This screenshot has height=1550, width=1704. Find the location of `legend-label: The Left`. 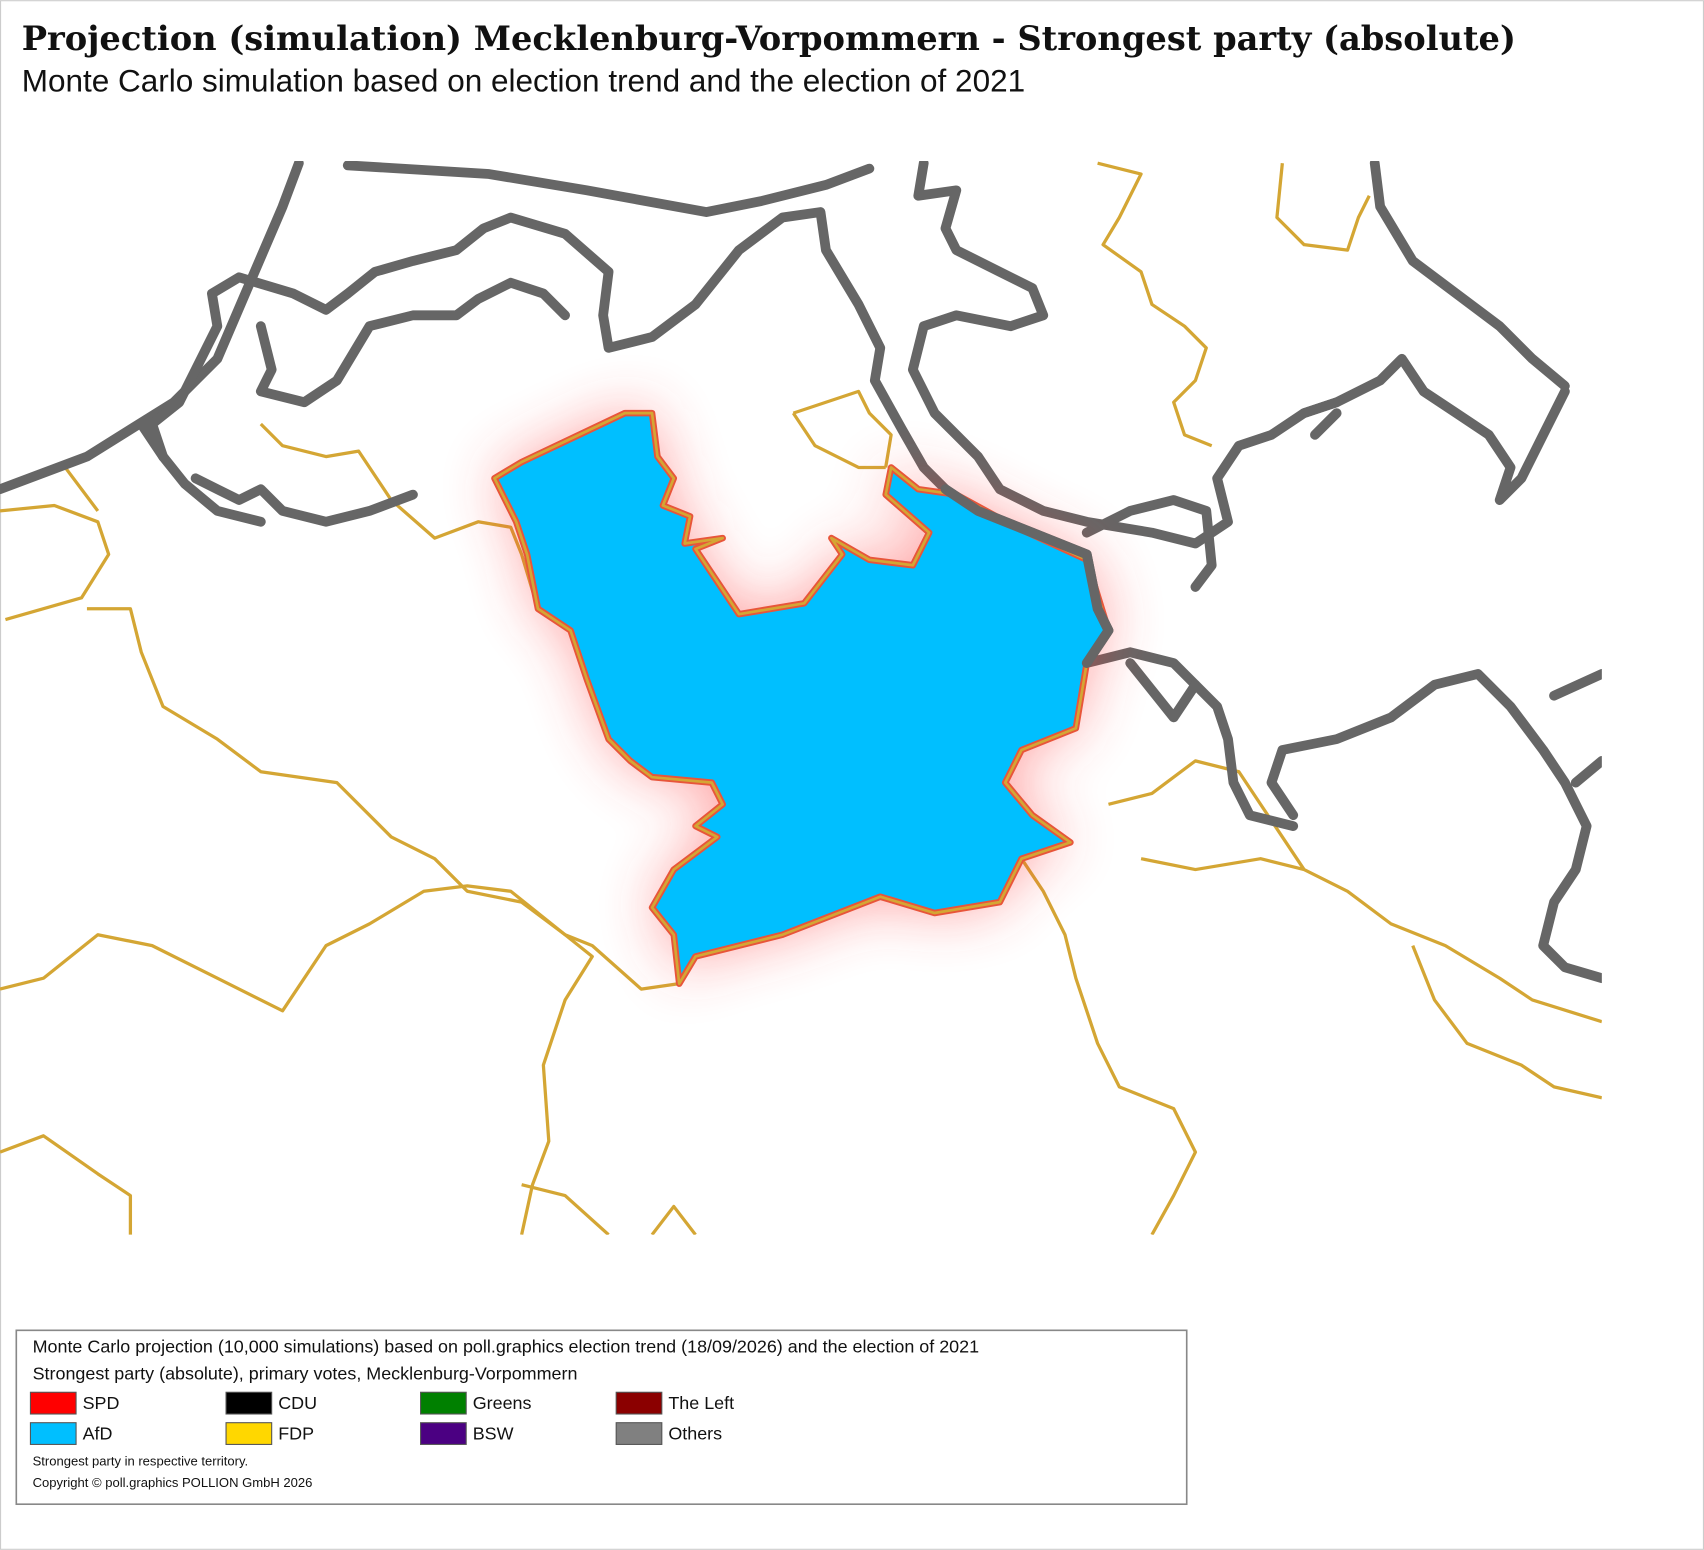

legend-label: The Left is located at coordinates (701, 1403).